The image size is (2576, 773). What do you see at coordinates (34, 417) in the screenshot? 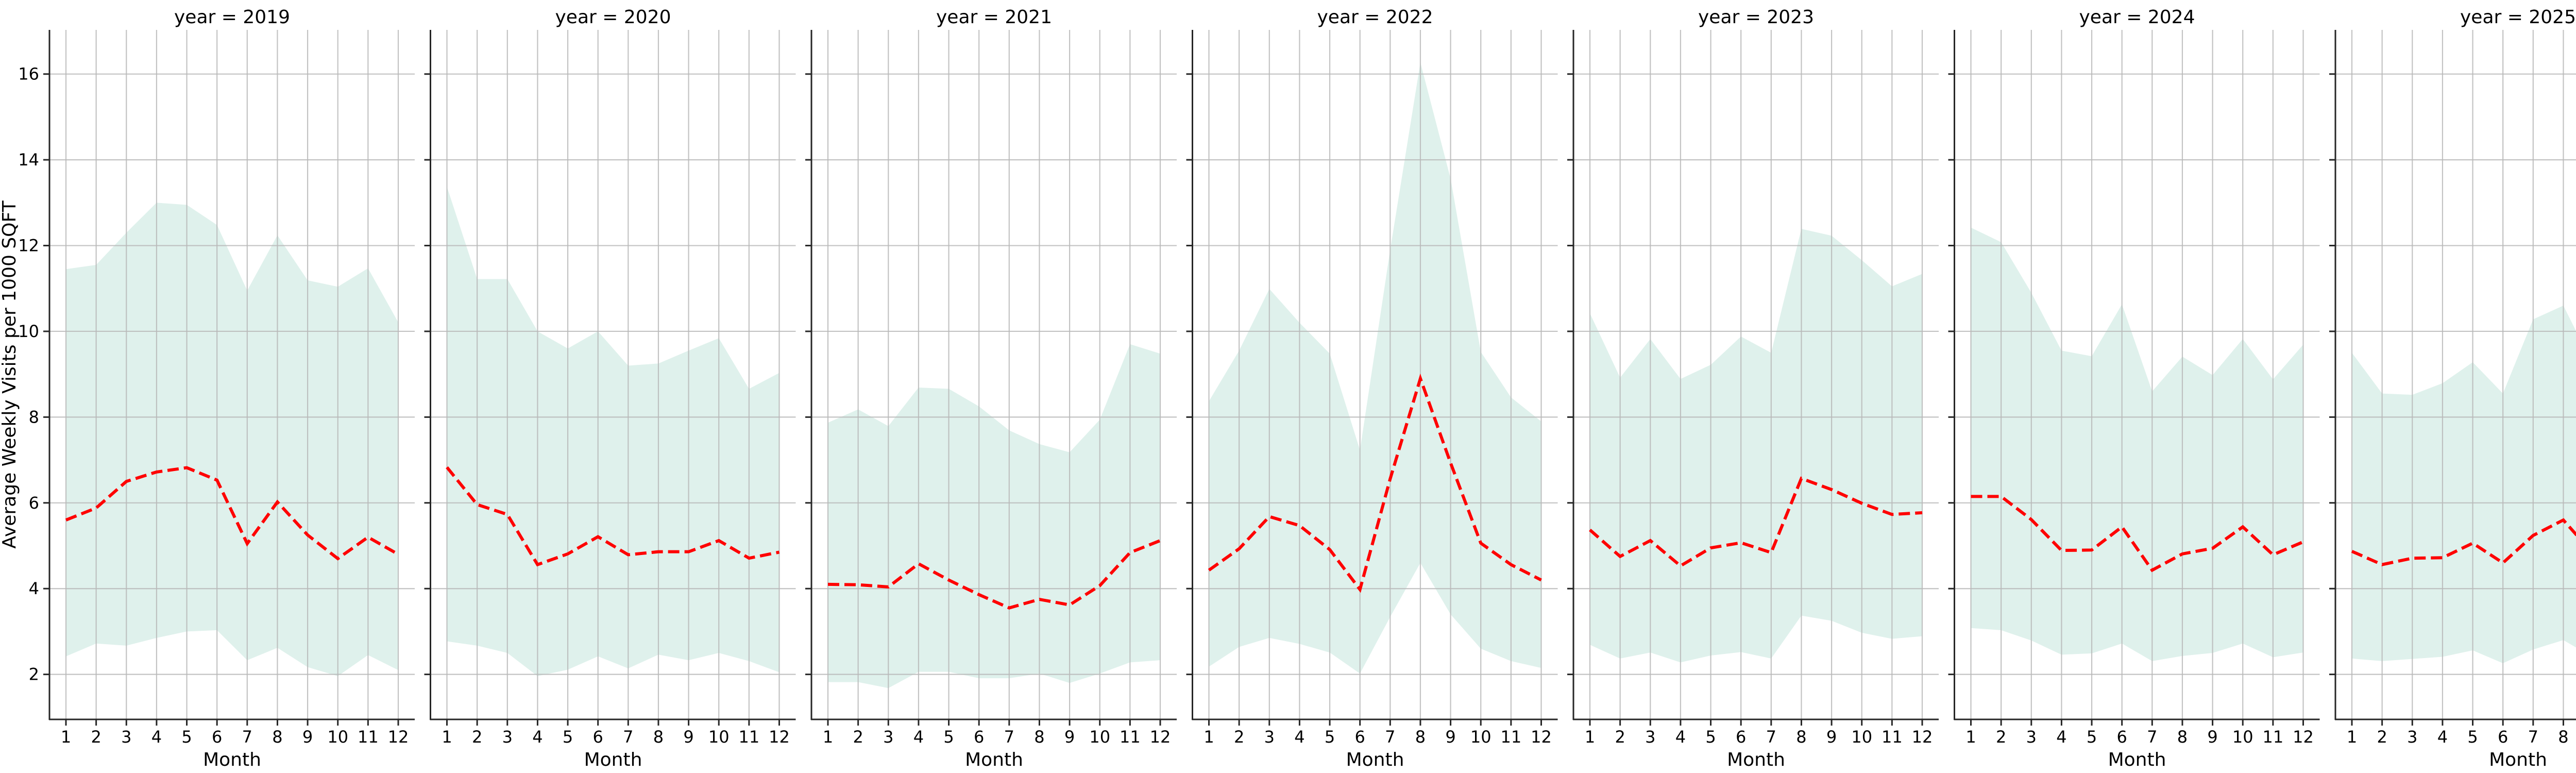
I see `y-tick-label: 8` at bounding box center [34, 417].